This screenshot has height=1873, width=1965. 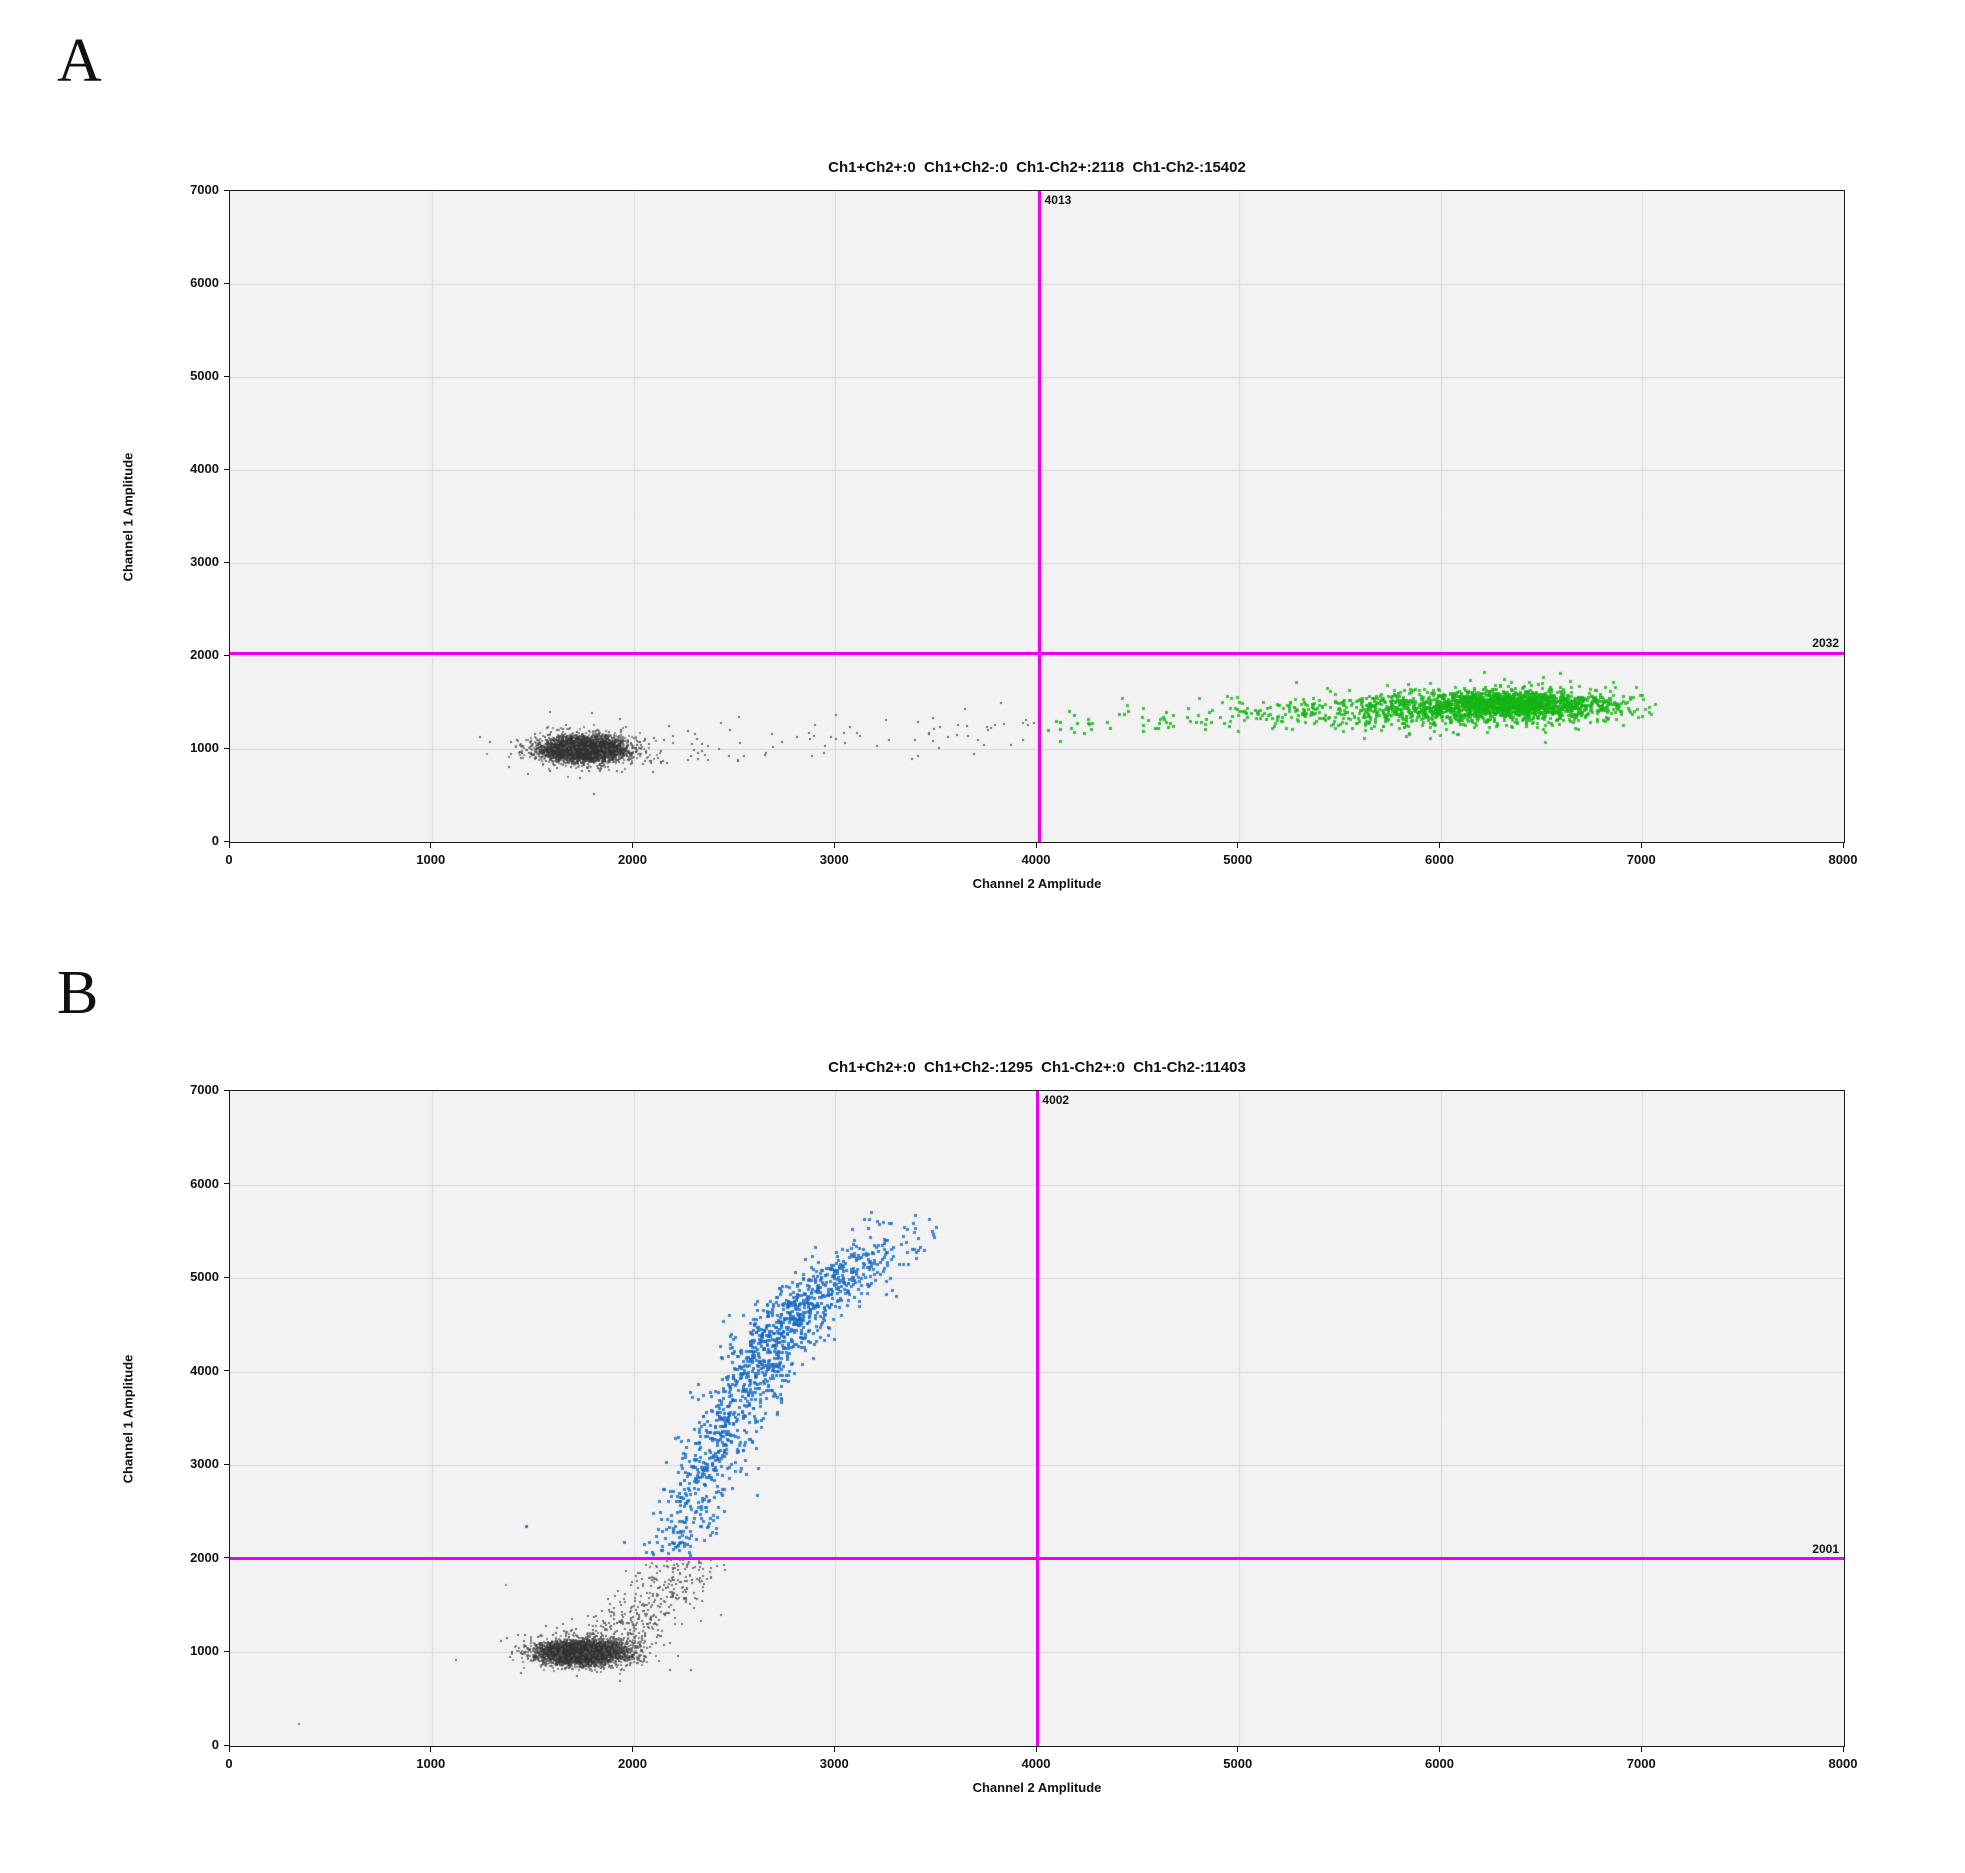 What do you see at coordinates (1056, 1100) in the screenshot?
I see `channel2-threshold-value: 4002` at bounding box center [1056, 1100].